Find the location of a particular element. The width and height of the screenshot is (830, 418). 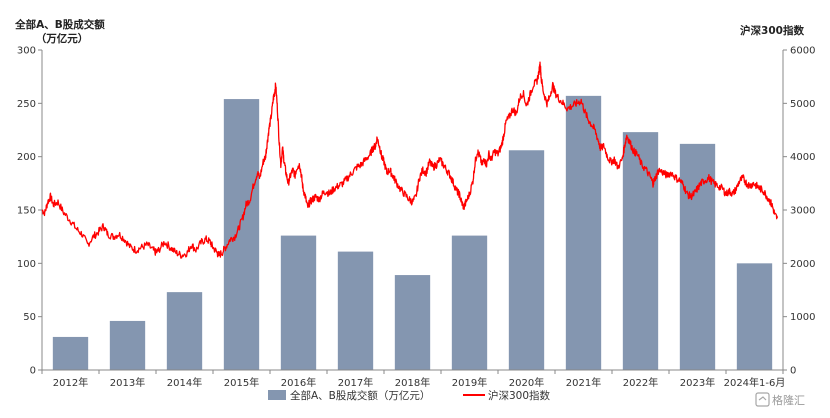

left-axis-tick-label: 0 is located at coordinates (33, 371).